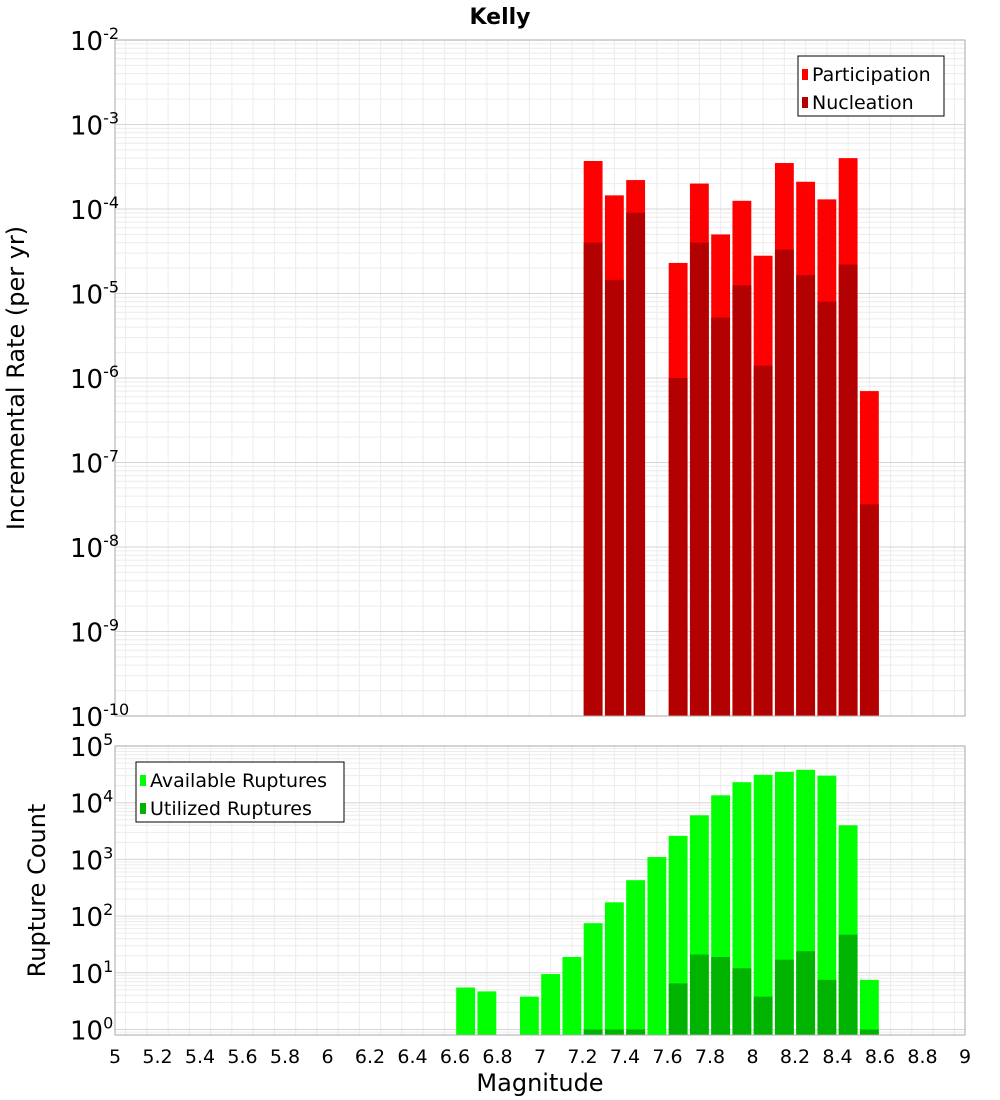  What do you see at coordinates (157, 1057) in the screenshot?
I see `x-tick-label: 5.2` at bounding box center [157, 1057].